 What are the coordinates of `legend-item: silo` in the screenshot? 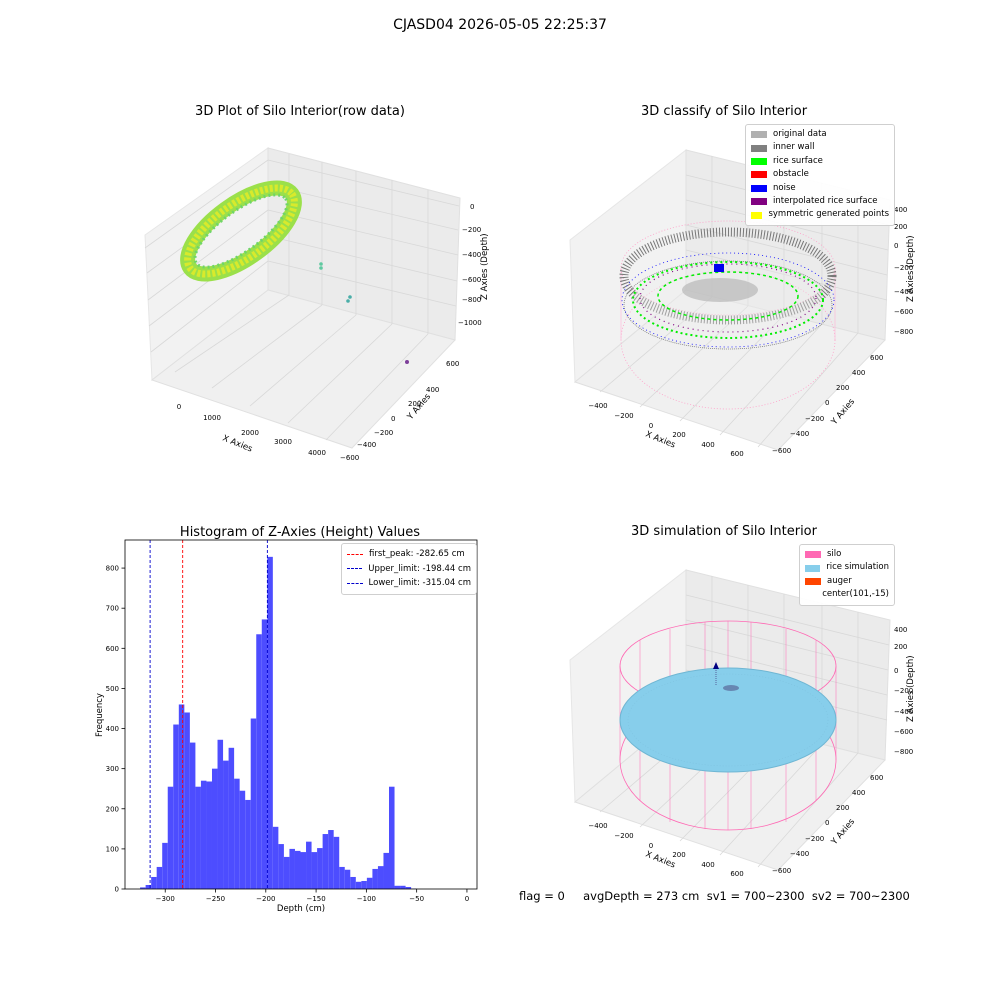 It's located at (847, 554).